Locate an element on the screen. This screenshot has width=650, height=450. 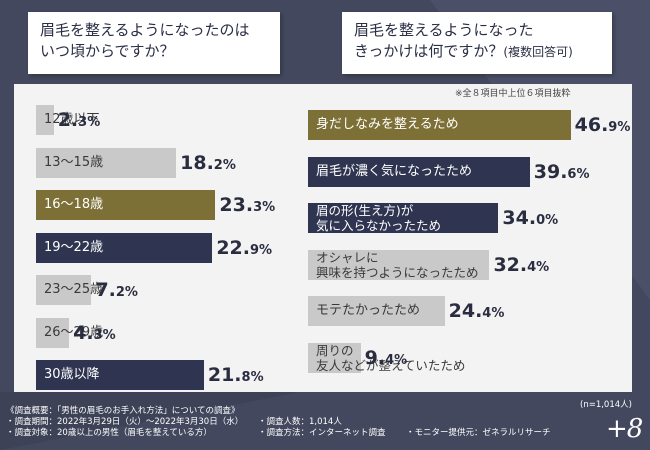
right-bar-value-1: 39.6% is located at coordinates (562, 173).